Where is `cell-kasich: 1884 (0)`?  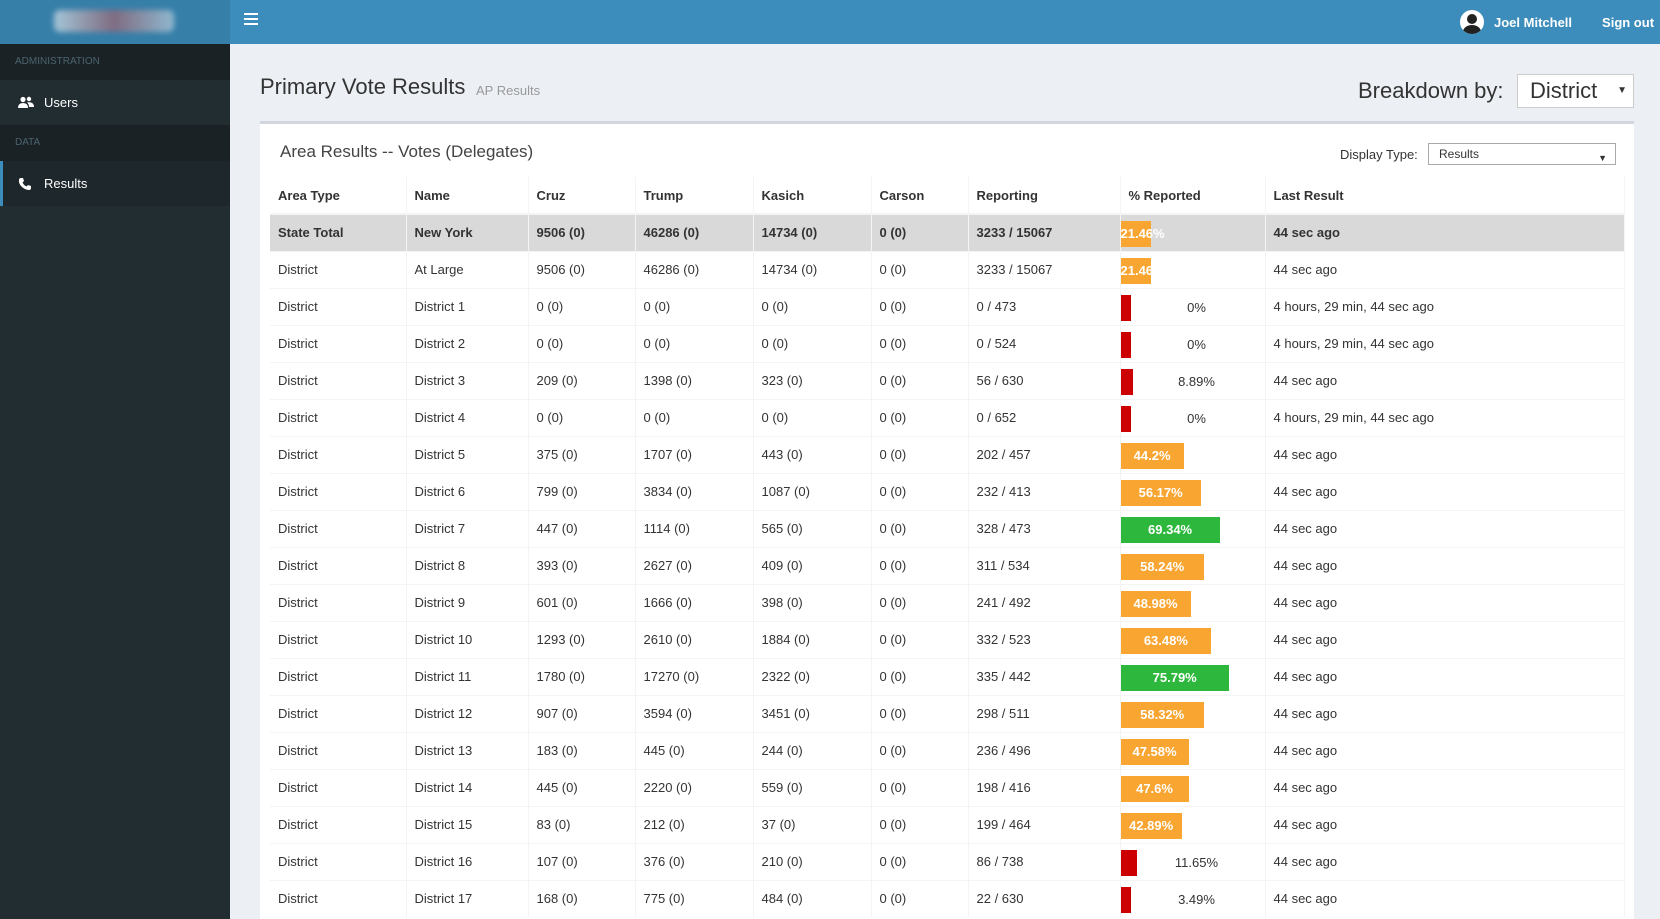
cell-kasich: 1884 (0) is located at coordinates (812, 639).